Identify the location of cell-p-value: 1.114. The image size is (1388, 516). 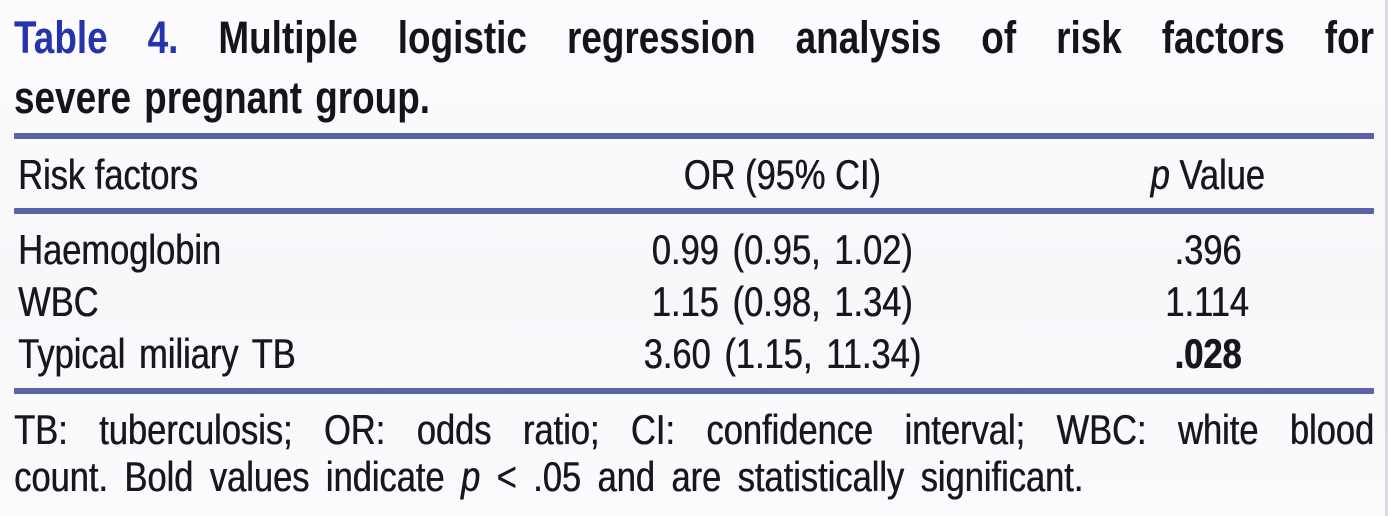
(1207, 301).